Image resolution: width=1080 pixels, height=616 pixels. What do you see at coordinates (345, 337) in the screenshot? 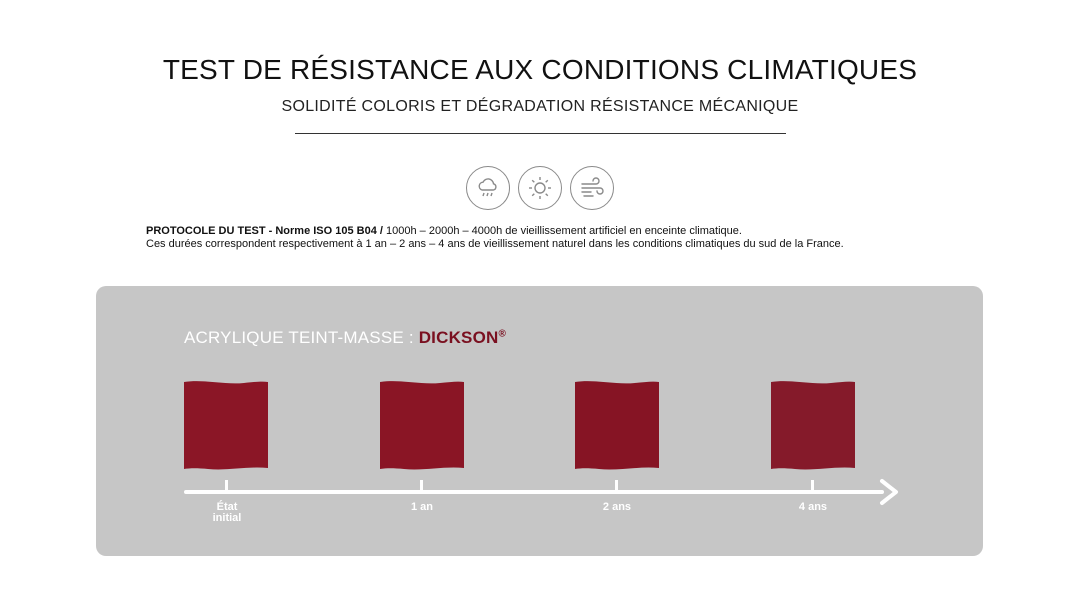
I see `material-label: ACRYLIQUE TEINT-MASSE : DICKSON®` at bounding box center [345, 337].